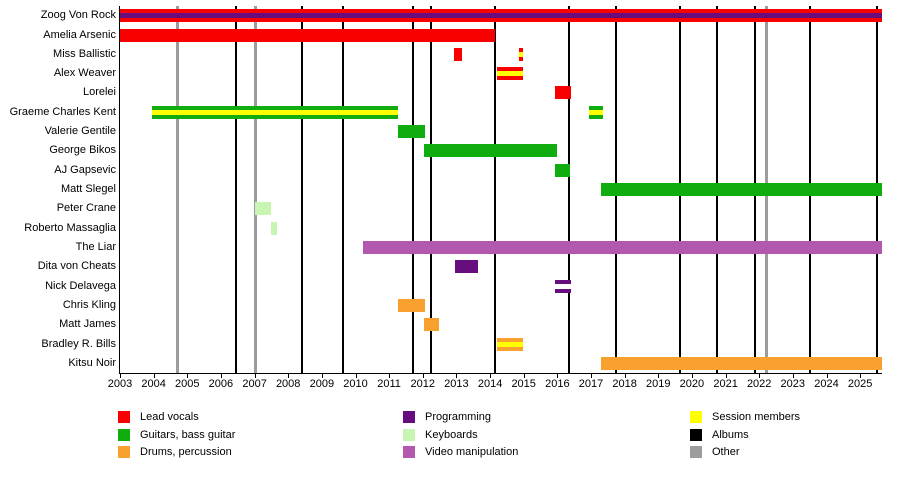 This screenshot has height=489, width=900. Describe the element at coordinates (79, 34) in the screenshot. I see `row-label: Amelia Arsenic` at that location.